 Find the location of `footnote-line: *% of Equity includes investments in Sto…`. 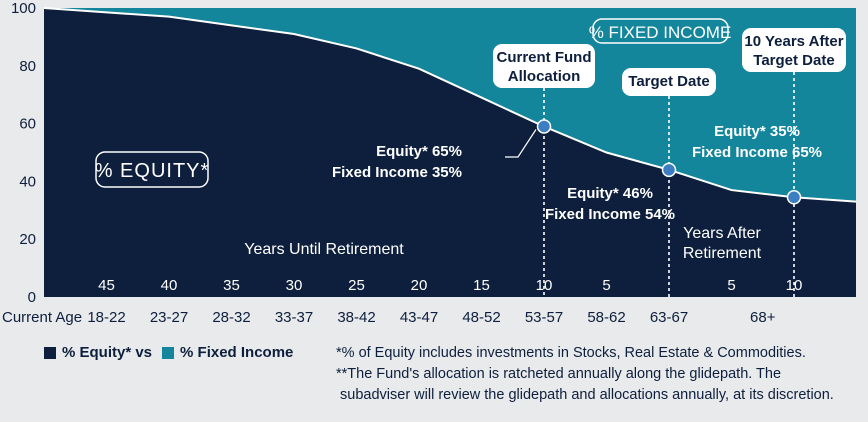

footnote-line: *% of Equity includes investments in Sto… is located at coordinates (571, 353).